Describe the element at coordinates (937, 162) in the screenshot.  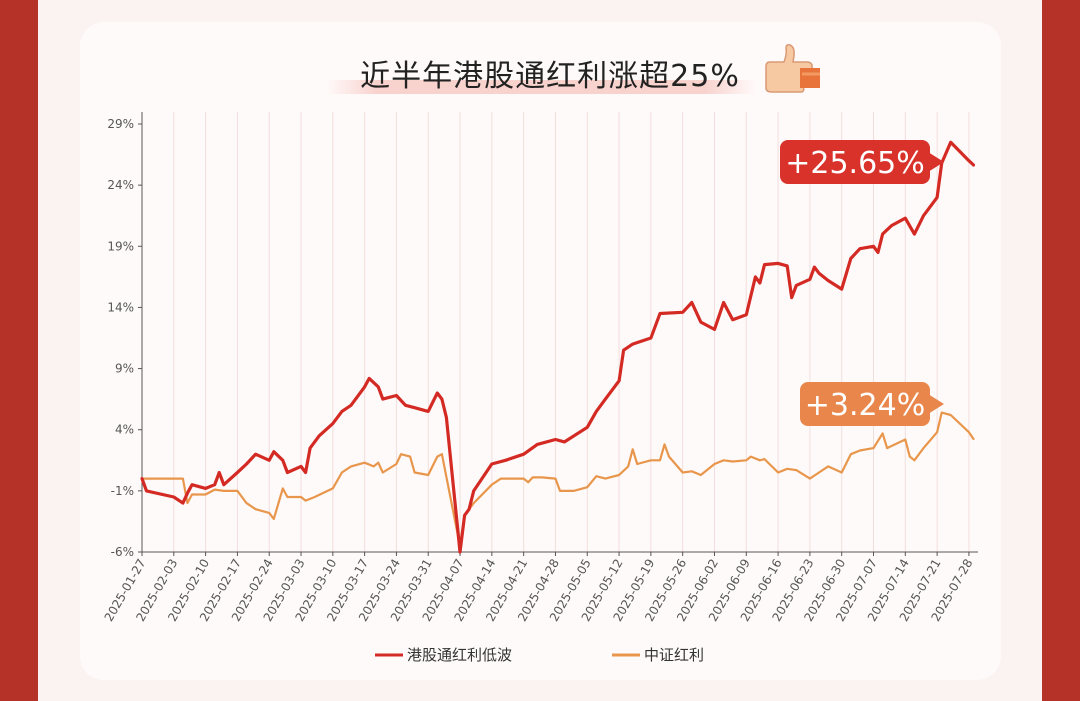
I see `callout-primary-pointer` at that location.